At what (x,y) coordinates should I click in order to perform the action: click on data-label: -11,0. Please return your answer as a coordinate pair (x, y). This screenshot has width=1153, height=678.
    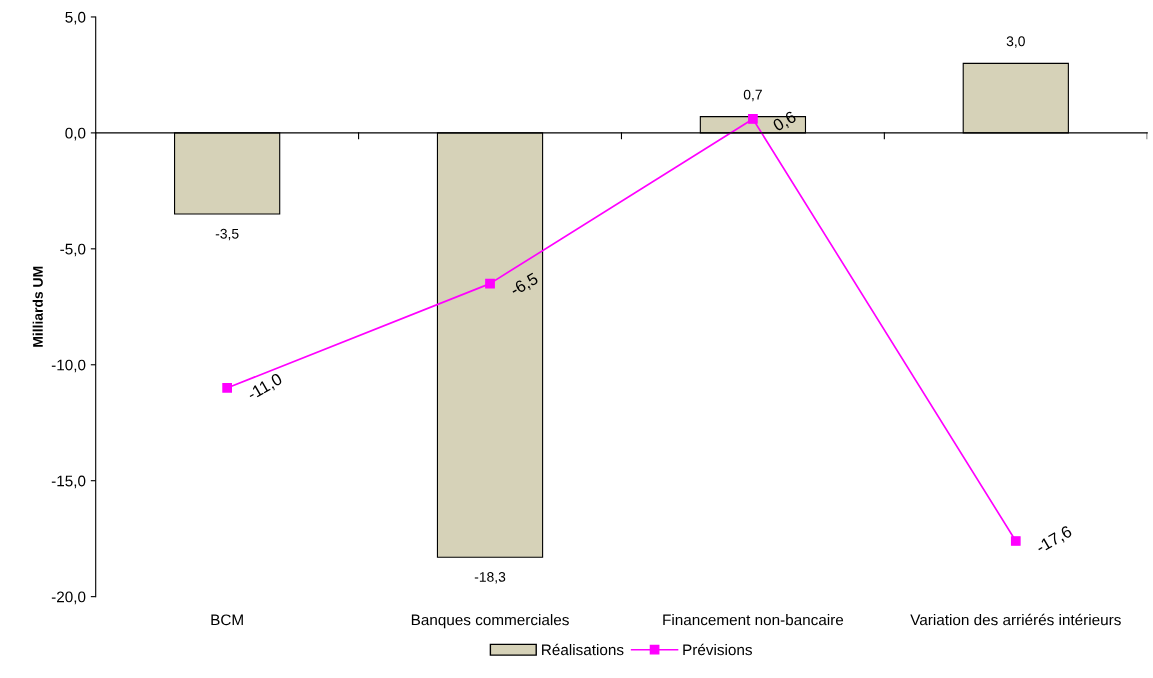
    Looking at the image, I should click on (265, 387).